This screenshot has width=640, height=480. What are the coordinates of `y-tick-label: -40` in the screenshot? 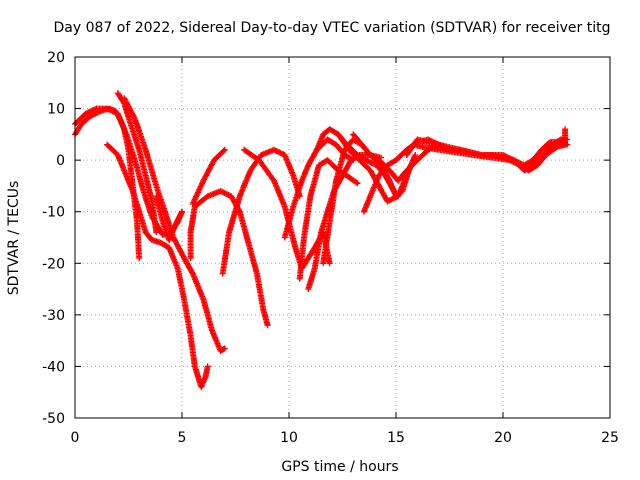 It's located at (53, 367).